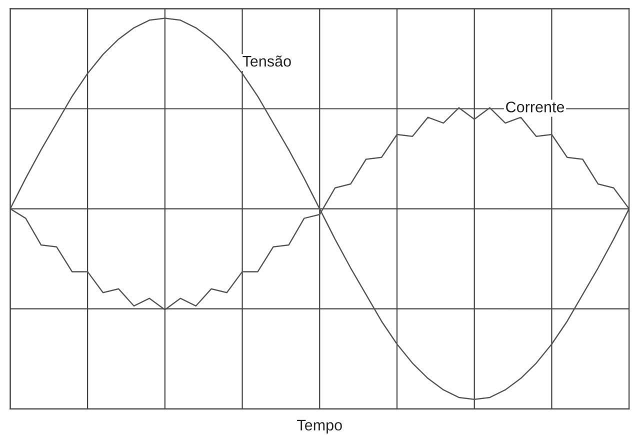 This screenshot has height=435, width=638. I want to click on x-axis-title: Tempo, so click(319, 427).